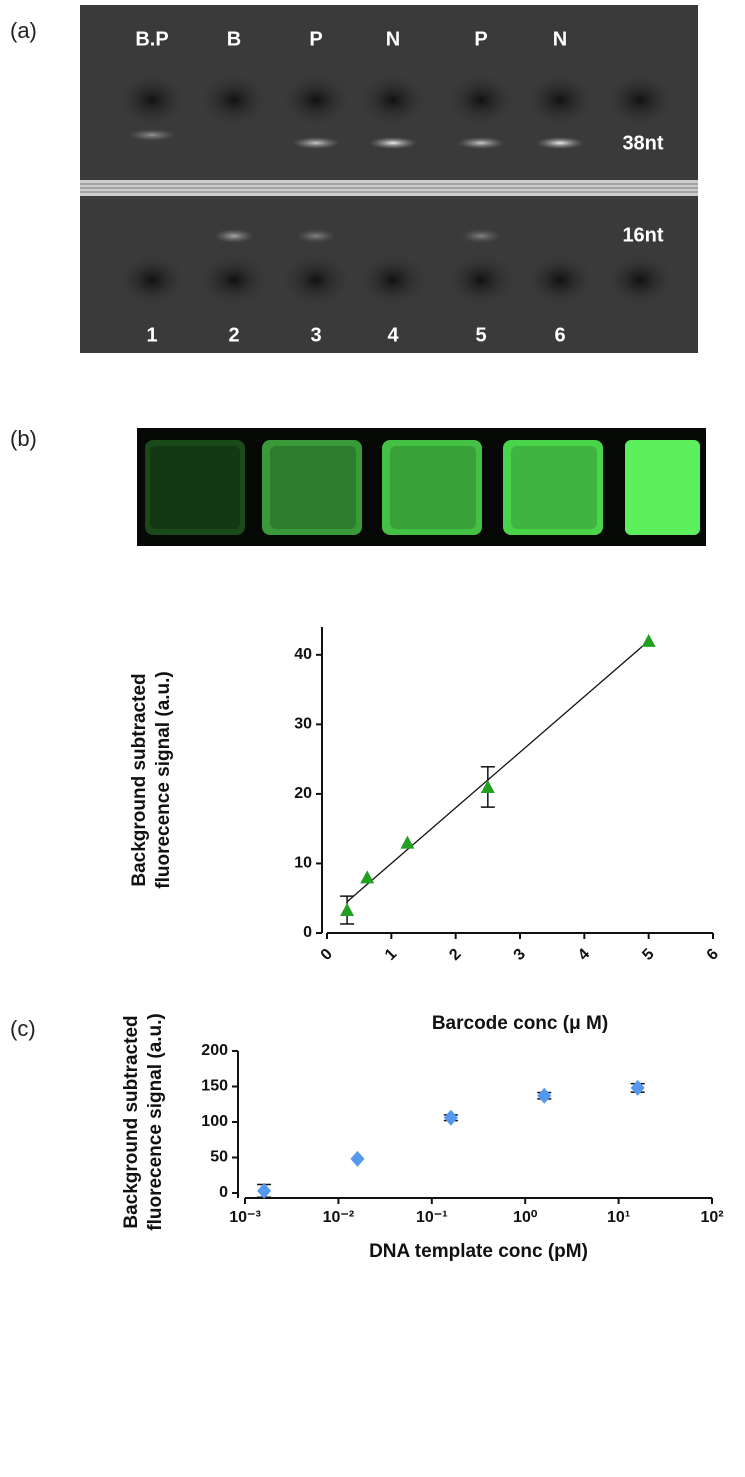 Image resolution: width=745 pixels, height=1477 pixels. Describe the element at coordinates (648, 955) in the screenshot. I see `x-tick-label: 5` at that location.